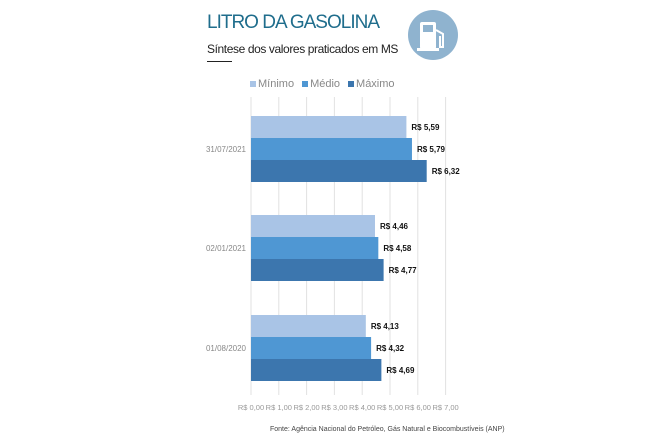 The width and height of the screenshot is (660, 440). Describe the element at coordinates (279, 407) in the screenshot. I see `x-tick-label: R$ 1,00` at that location.